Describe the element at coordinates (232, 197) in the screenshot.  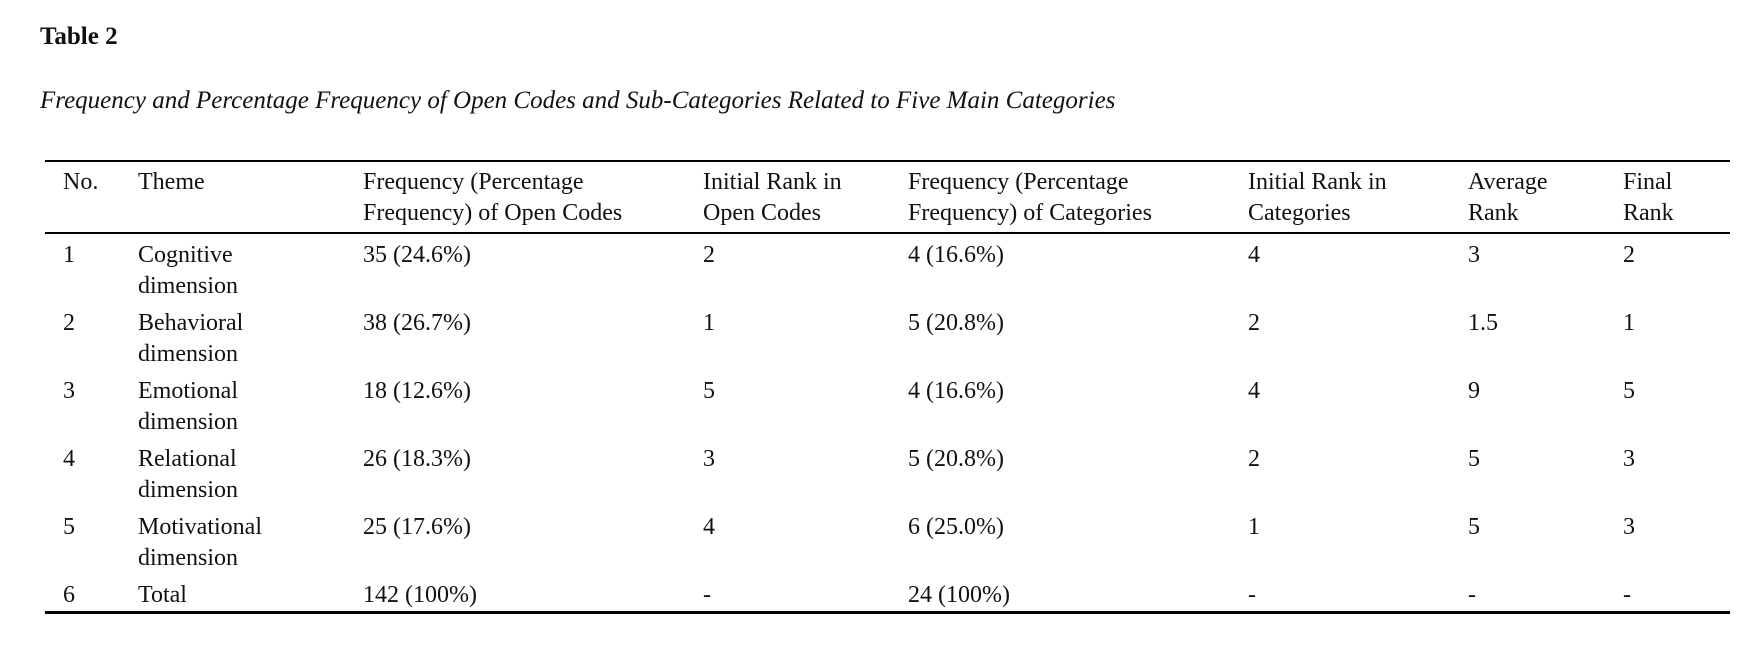
I see `column-header-theme: Theme` at that location.